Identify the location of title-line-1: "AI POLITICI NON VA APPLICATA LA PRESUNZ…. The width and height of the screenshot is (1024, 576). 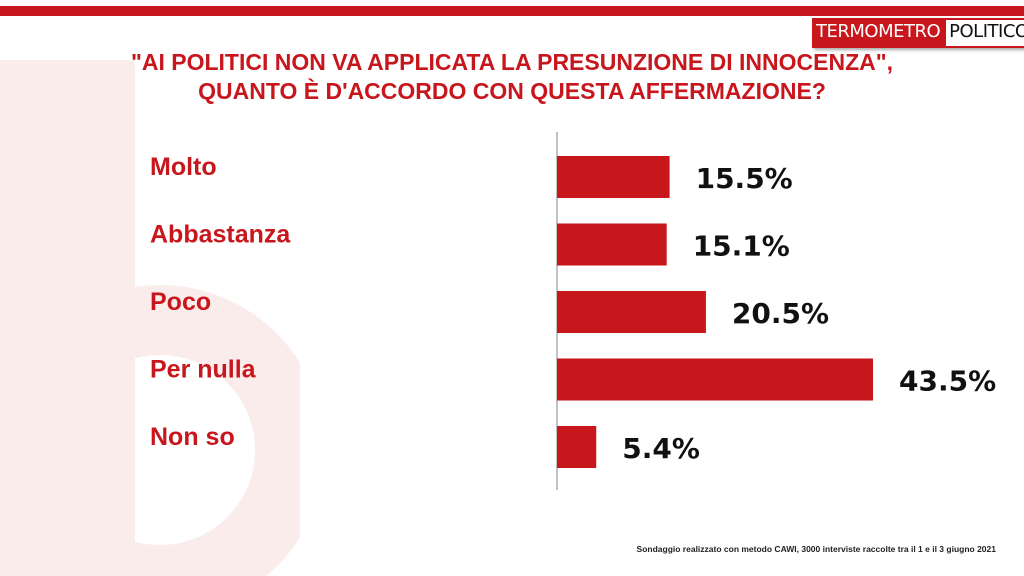
(512, 62).